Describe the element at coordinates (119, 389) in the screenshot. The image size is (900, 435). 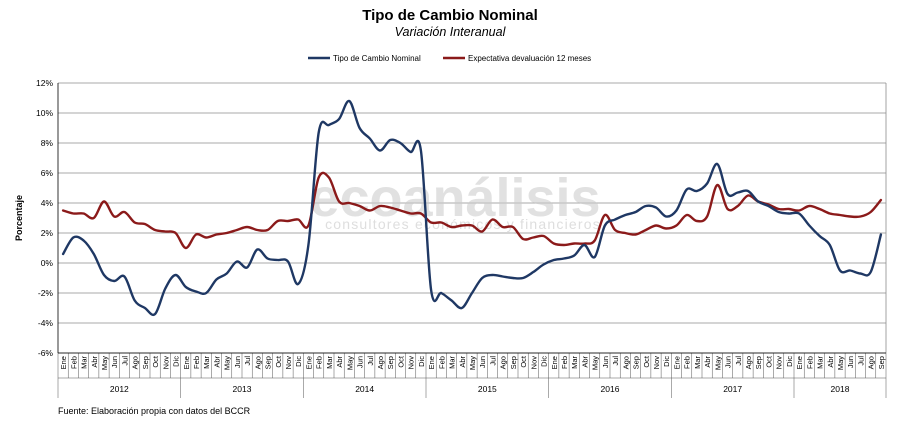
I see `year-label: 2012` at that location.